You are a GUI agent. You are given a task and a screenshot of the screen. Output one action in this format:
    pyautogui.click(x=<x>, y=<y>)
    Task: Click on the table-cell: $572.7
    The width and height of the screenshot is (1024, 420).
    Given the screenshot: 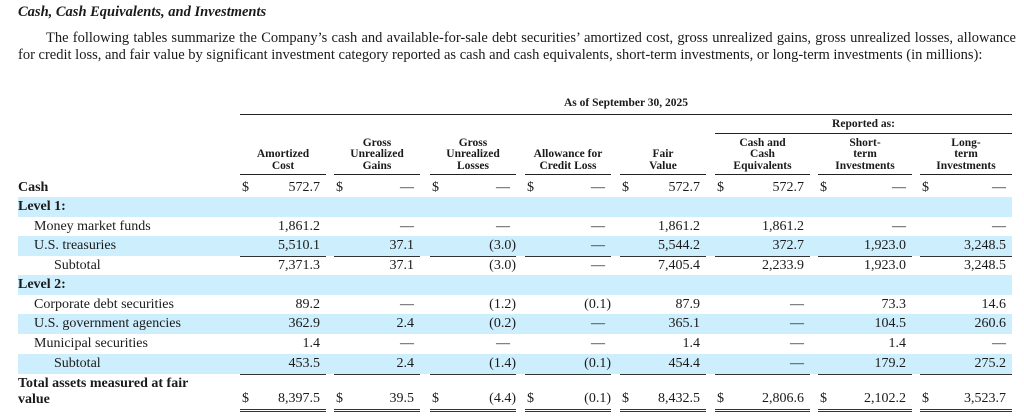 What is the action you would take?
    pyautogui.click(x=663, y=188)
    